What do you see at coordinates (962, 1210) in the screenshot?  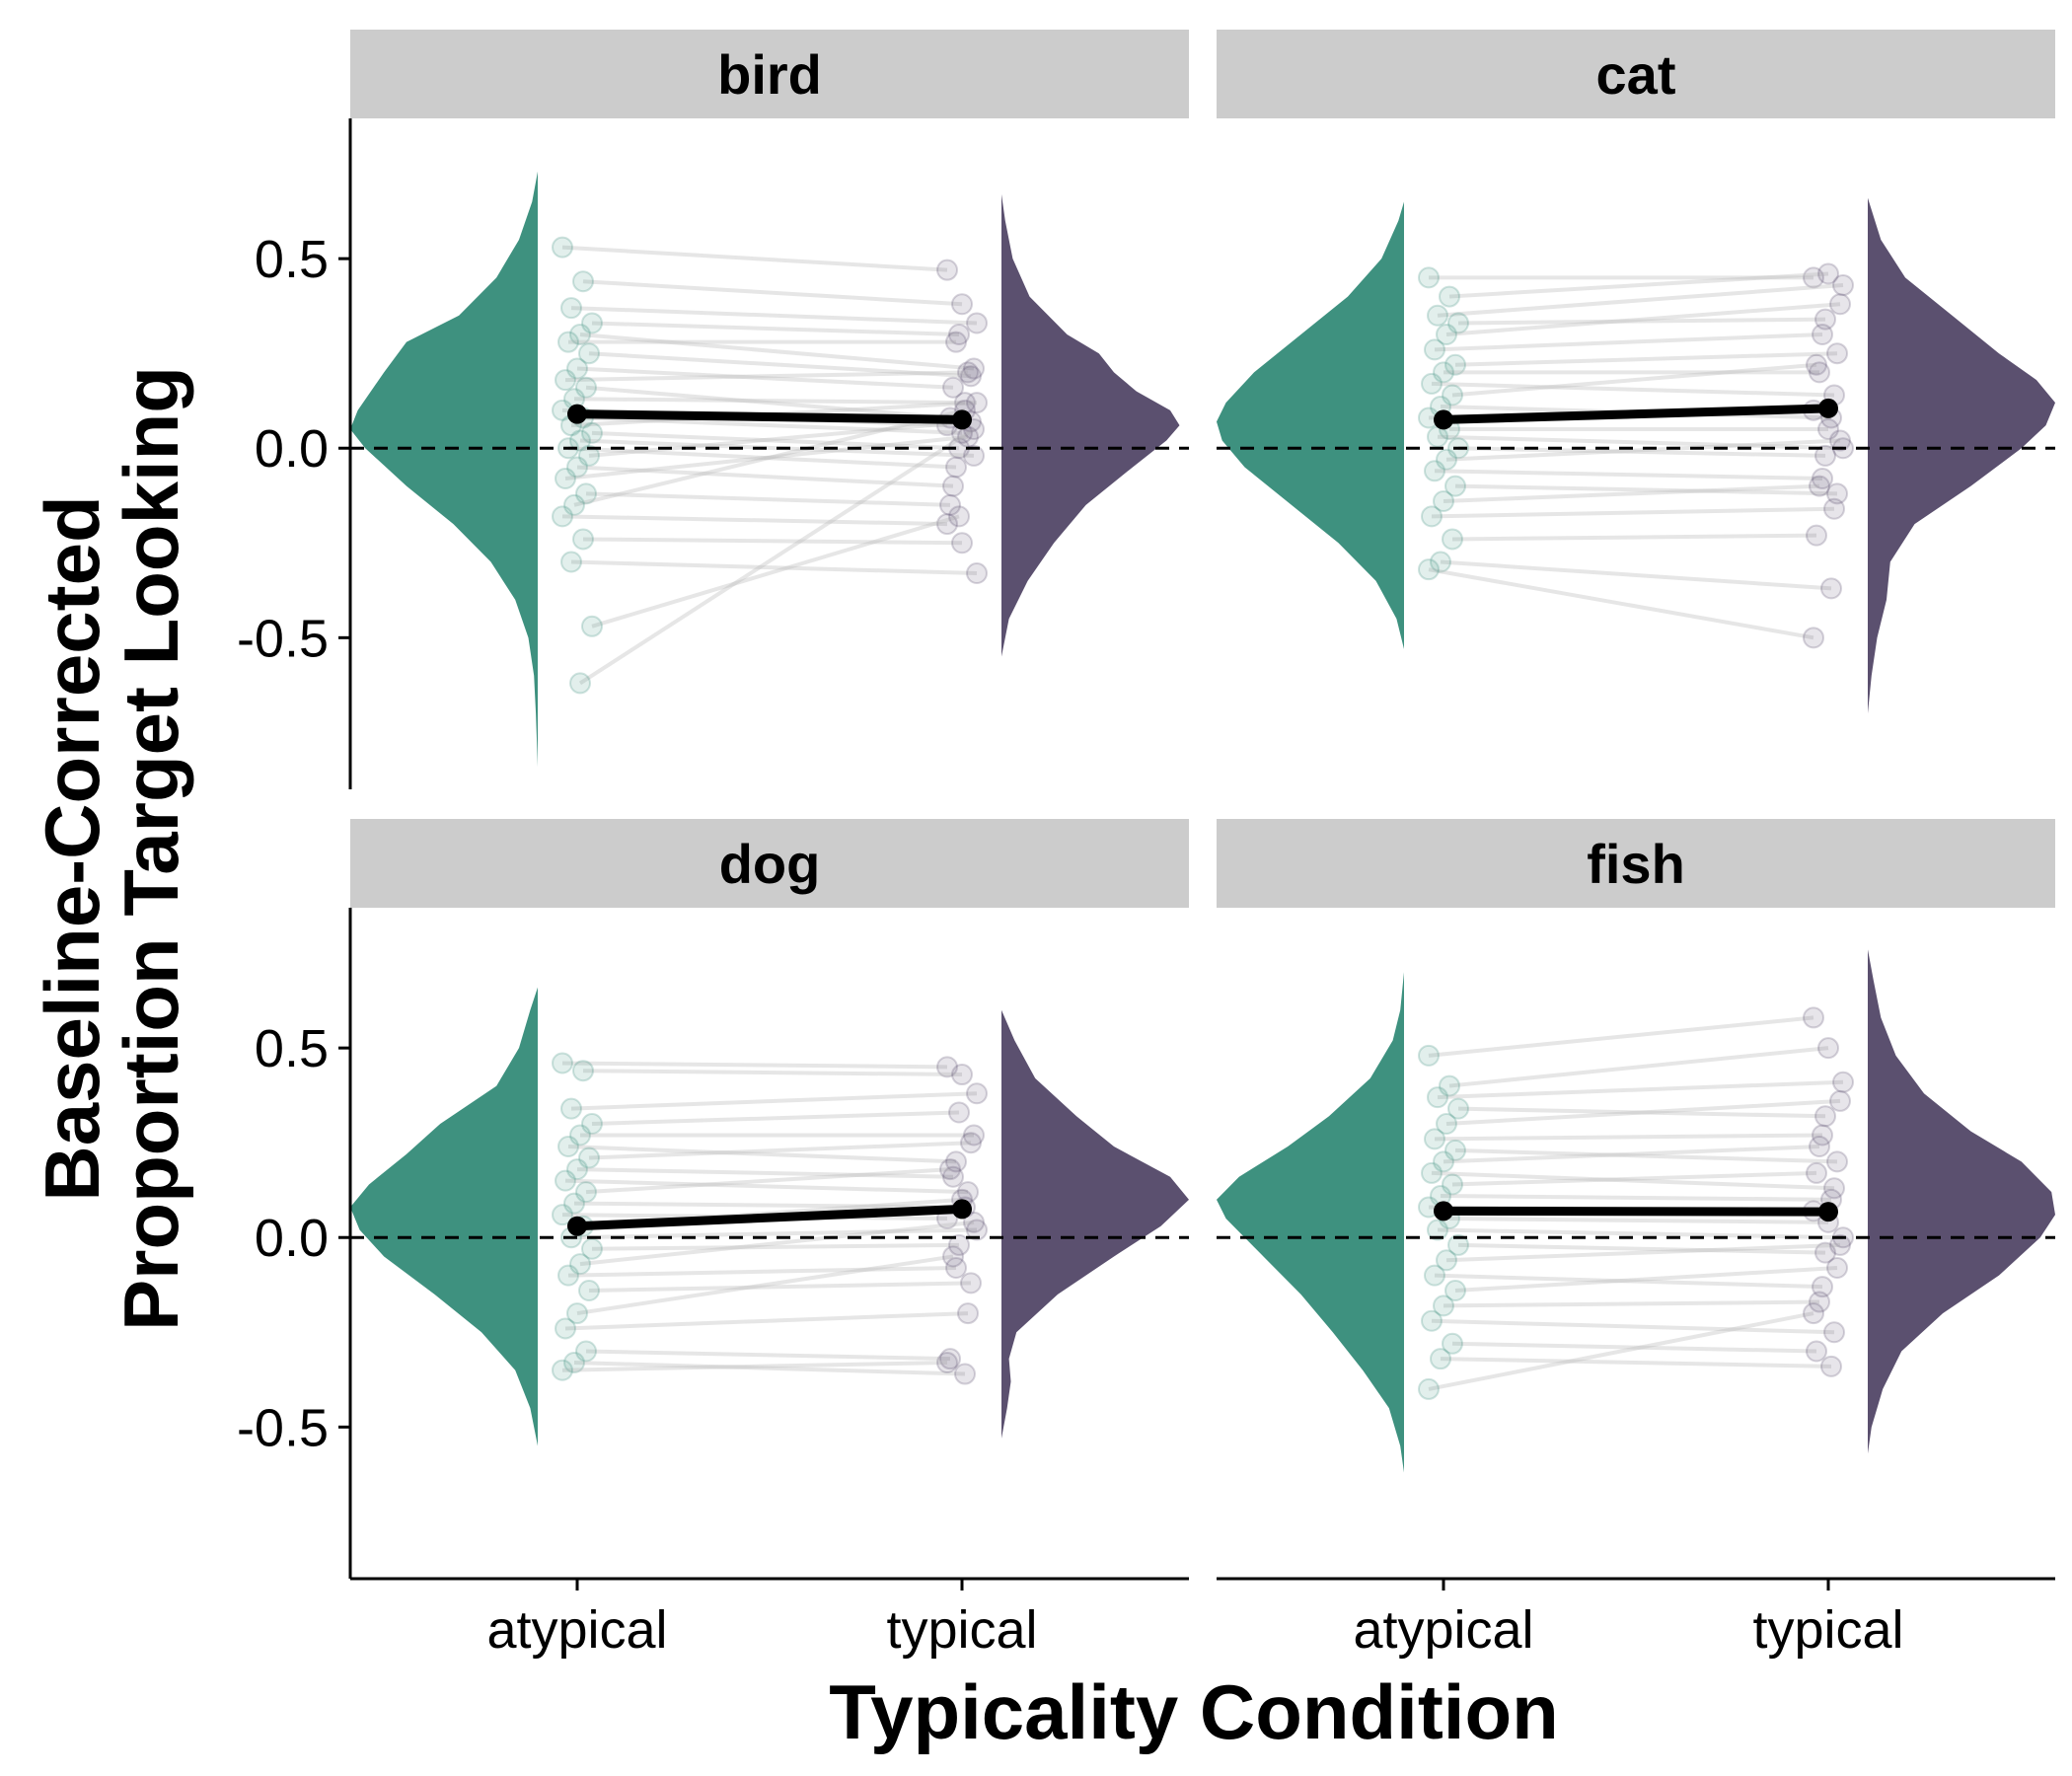 I see `mean-point-typical` at bounding box center [962, 1210].